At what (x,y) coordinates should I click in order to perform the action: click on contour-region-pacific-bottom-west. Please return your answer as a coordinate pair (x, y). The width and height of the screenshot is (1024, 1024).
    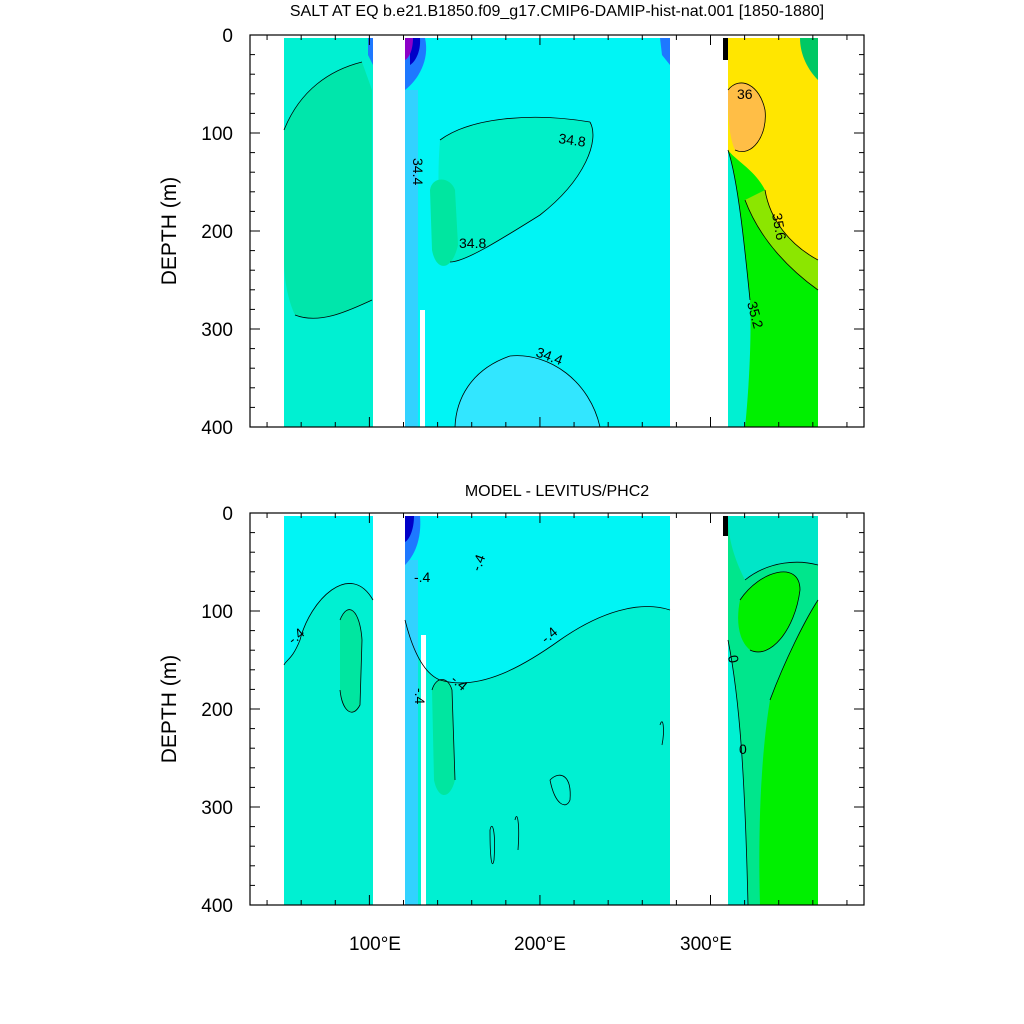
    Looking at the image, I should click on (411, 732).